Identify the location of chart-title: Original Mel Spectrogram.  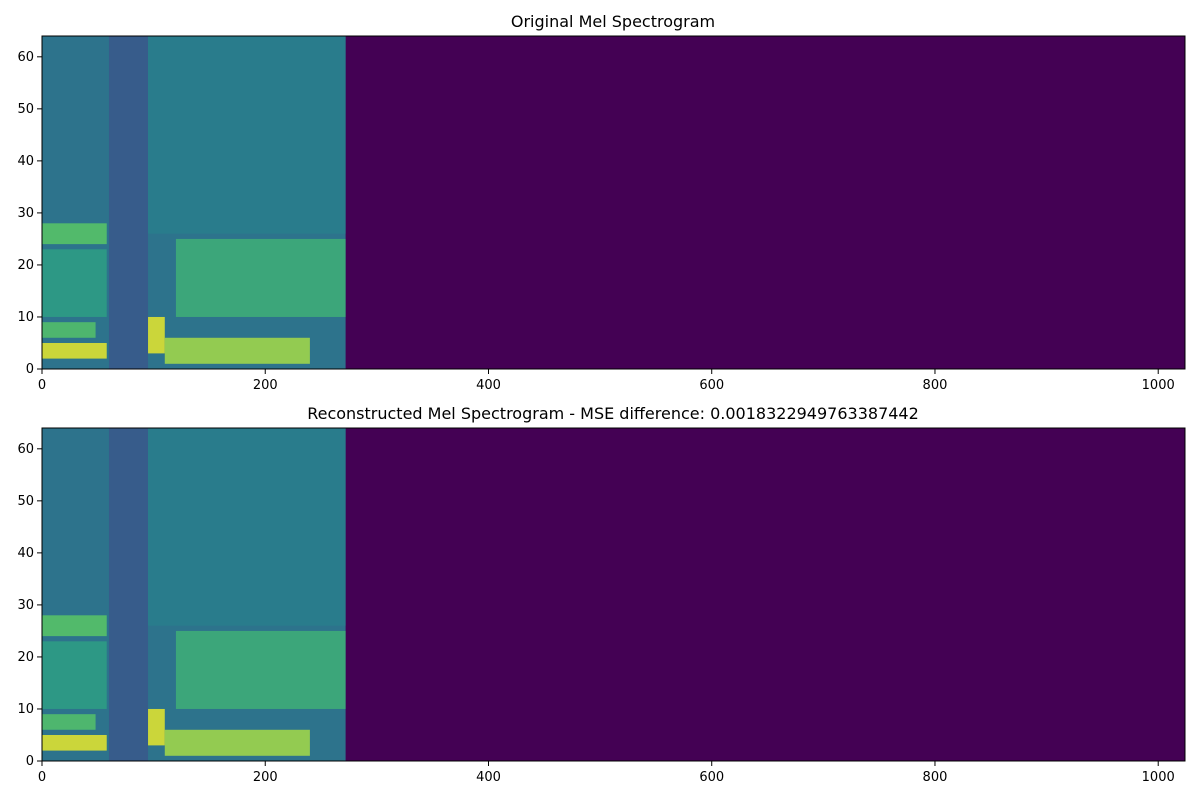
(613, 21).